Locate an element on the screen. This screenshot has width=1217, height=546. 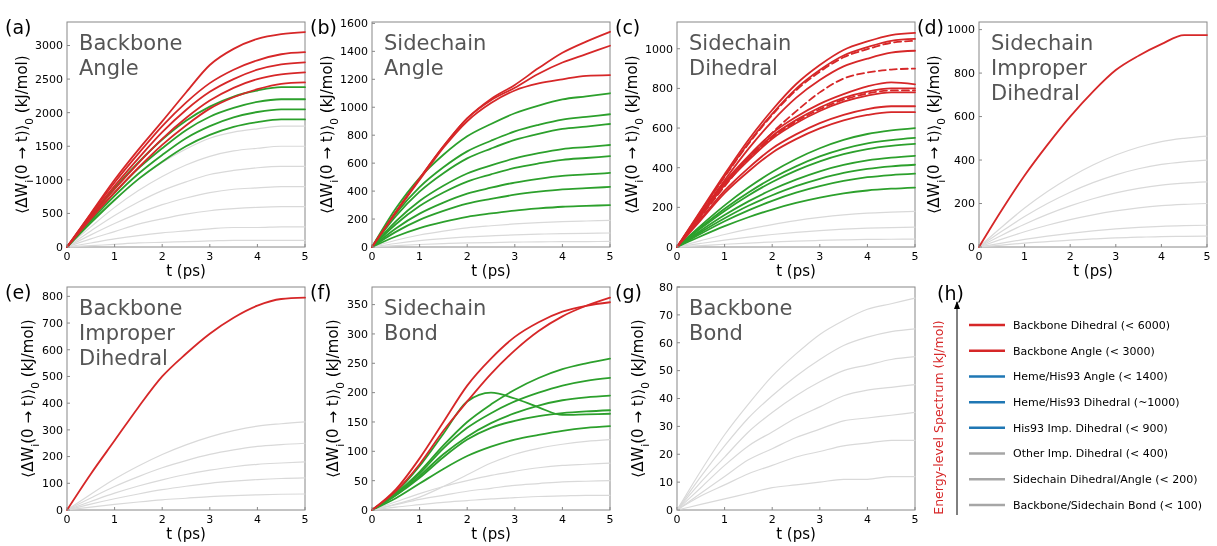
text: Energy-level Spectrum (kJ/mol) is located at coordinates (938, 417).